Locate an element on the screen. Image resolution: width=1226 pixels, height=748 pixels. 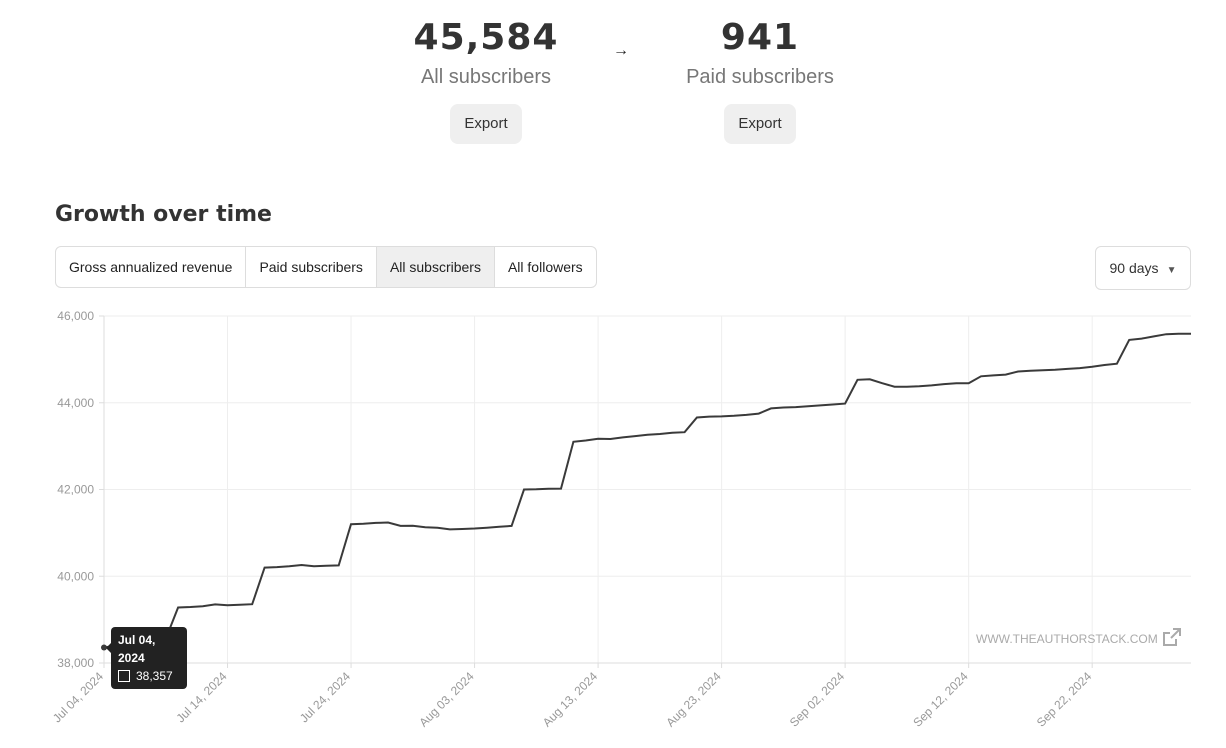
y-tick-label: 46,000 is located at coordinates (75, 316).